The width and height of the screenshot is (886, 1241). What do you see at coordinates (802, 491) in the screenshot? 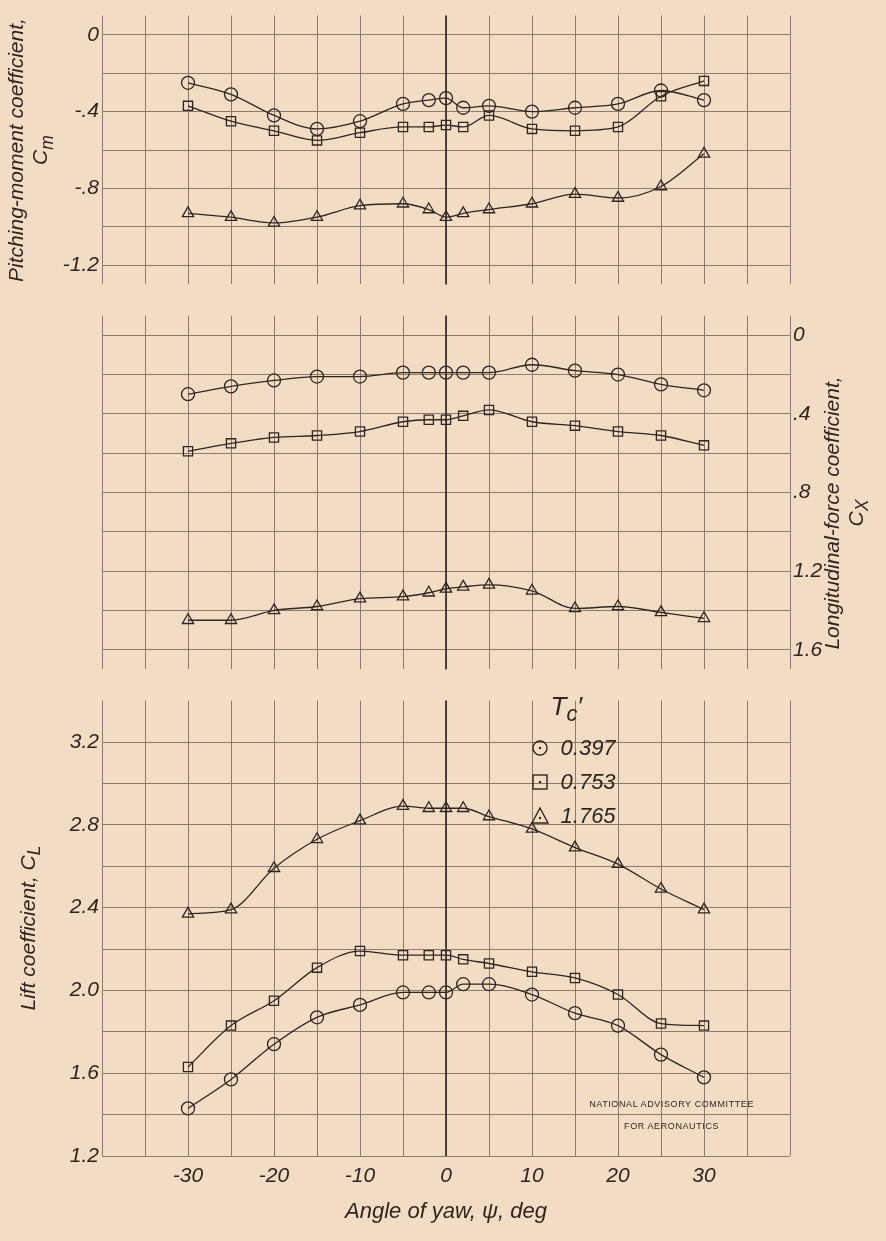
I see `y2-tick-label: .8` at bounding box center [802, 491].